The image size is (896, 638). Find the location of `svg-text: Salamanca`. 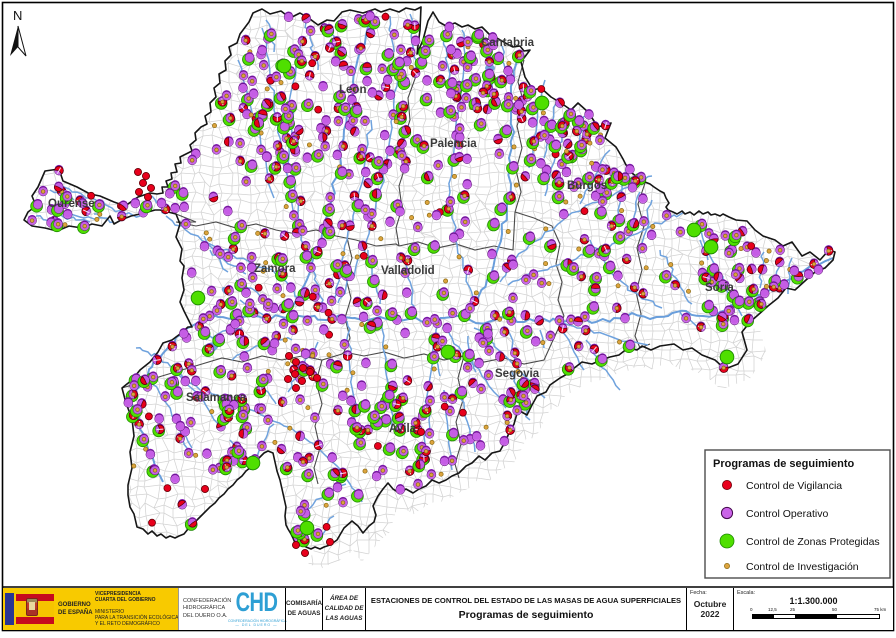

svg-text: Salamanca is located at coordinates (216, 398).